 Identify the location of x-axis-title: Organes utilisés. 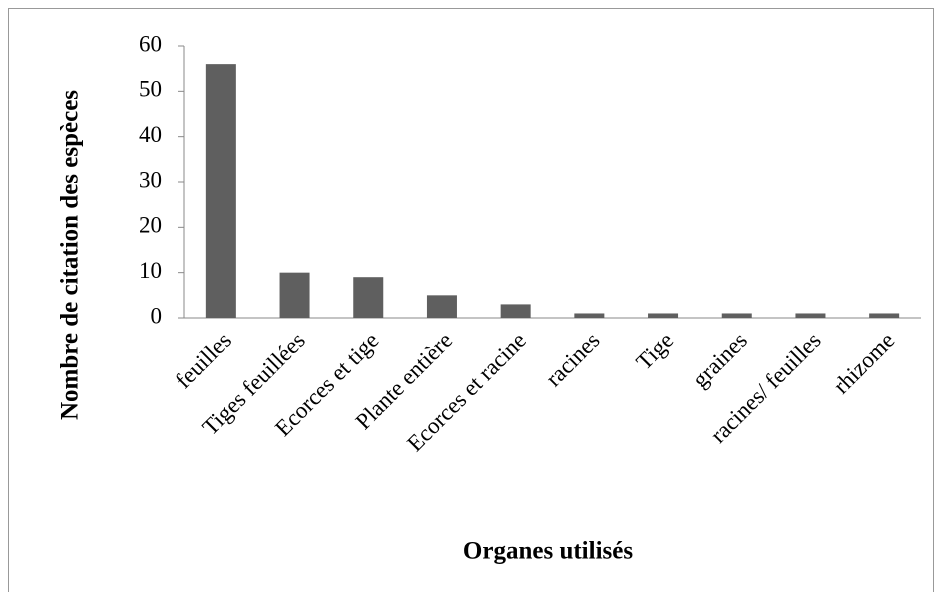
(548, 551).